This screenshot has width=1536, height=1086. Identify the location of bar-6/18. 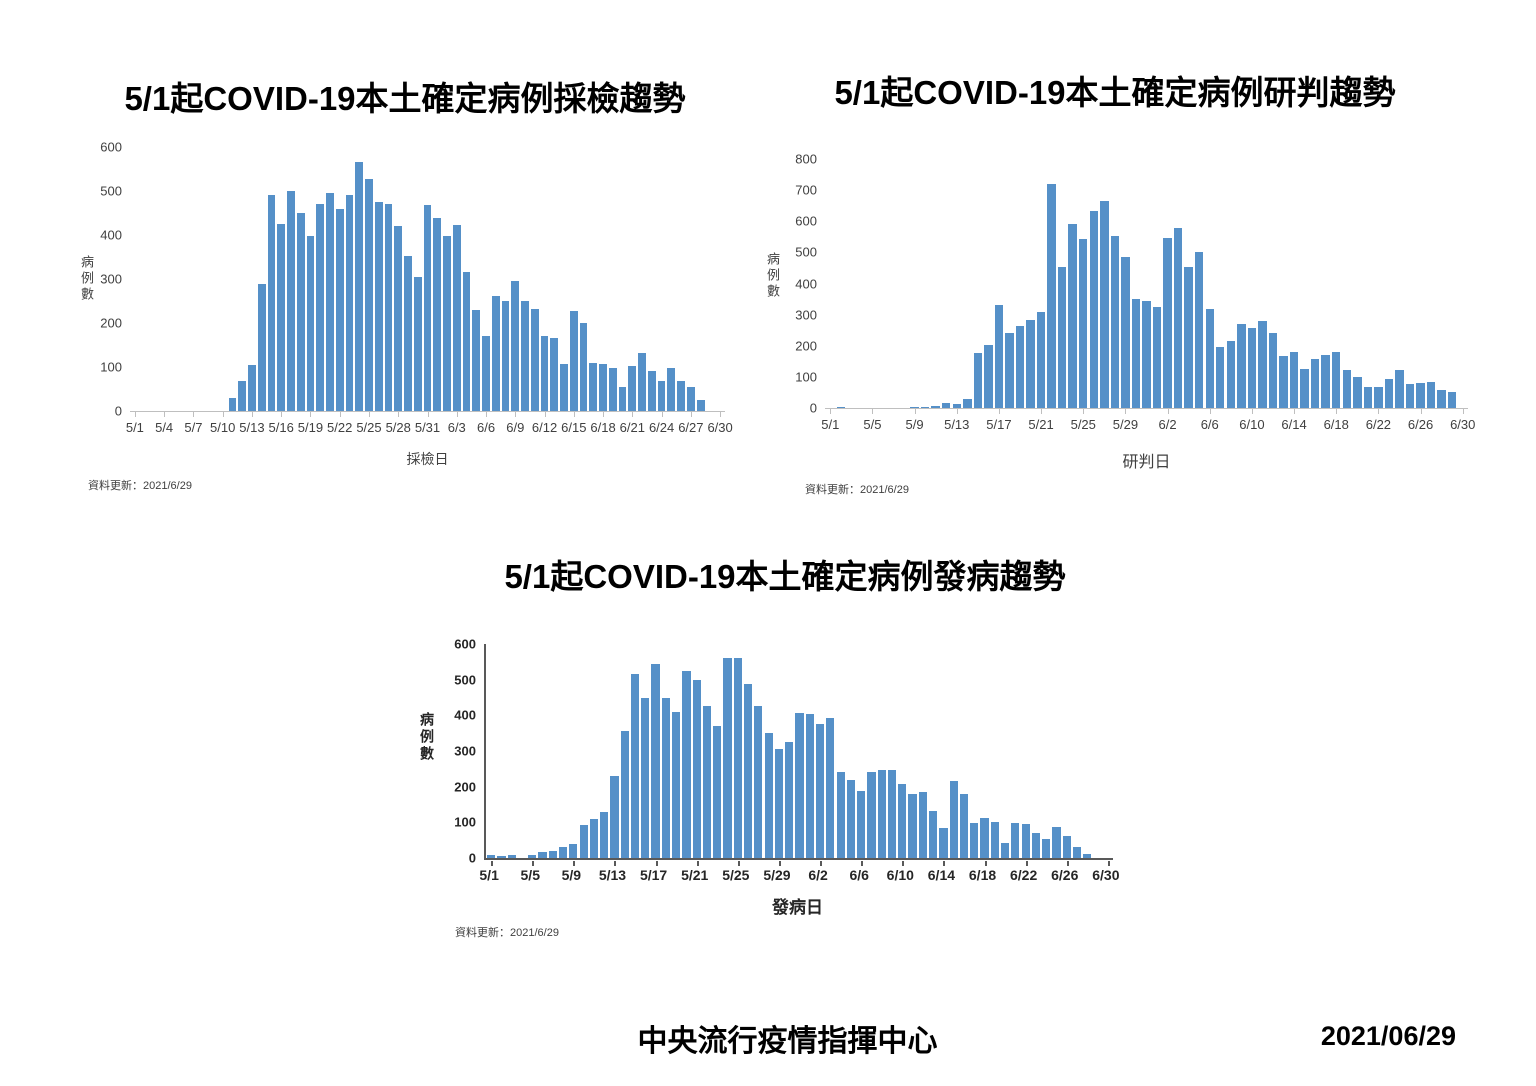
(1336, 379).